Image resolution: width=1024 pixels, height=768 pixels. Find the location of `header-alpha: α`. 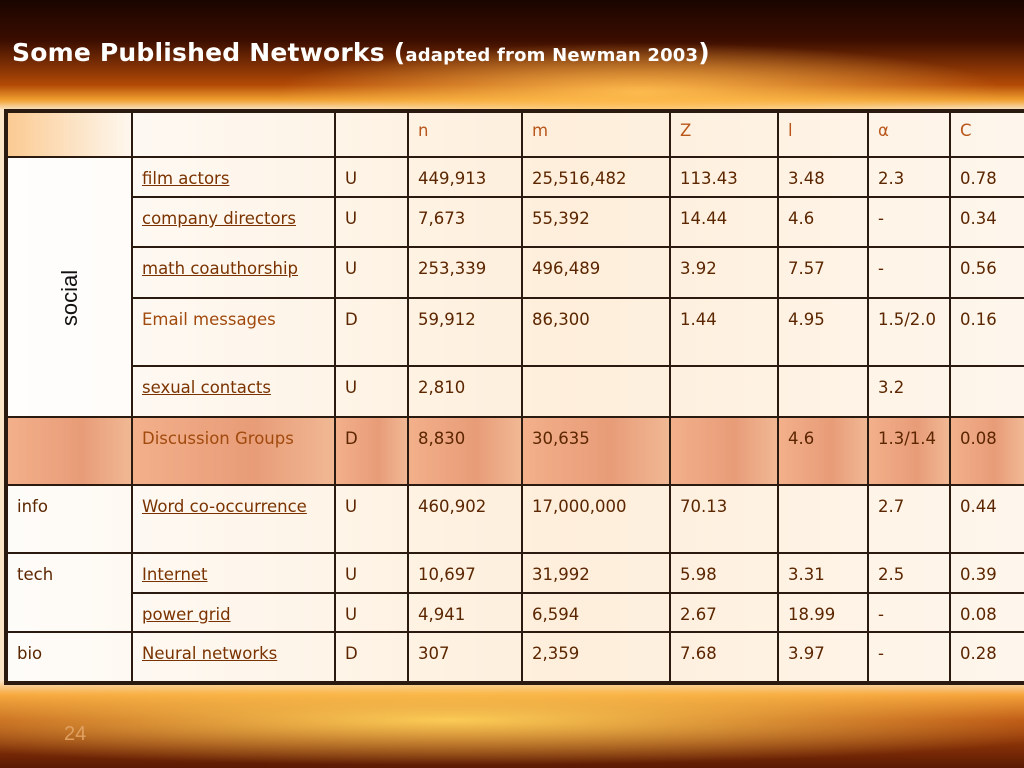

header-alpha: α is located at coordinates (909, 134).